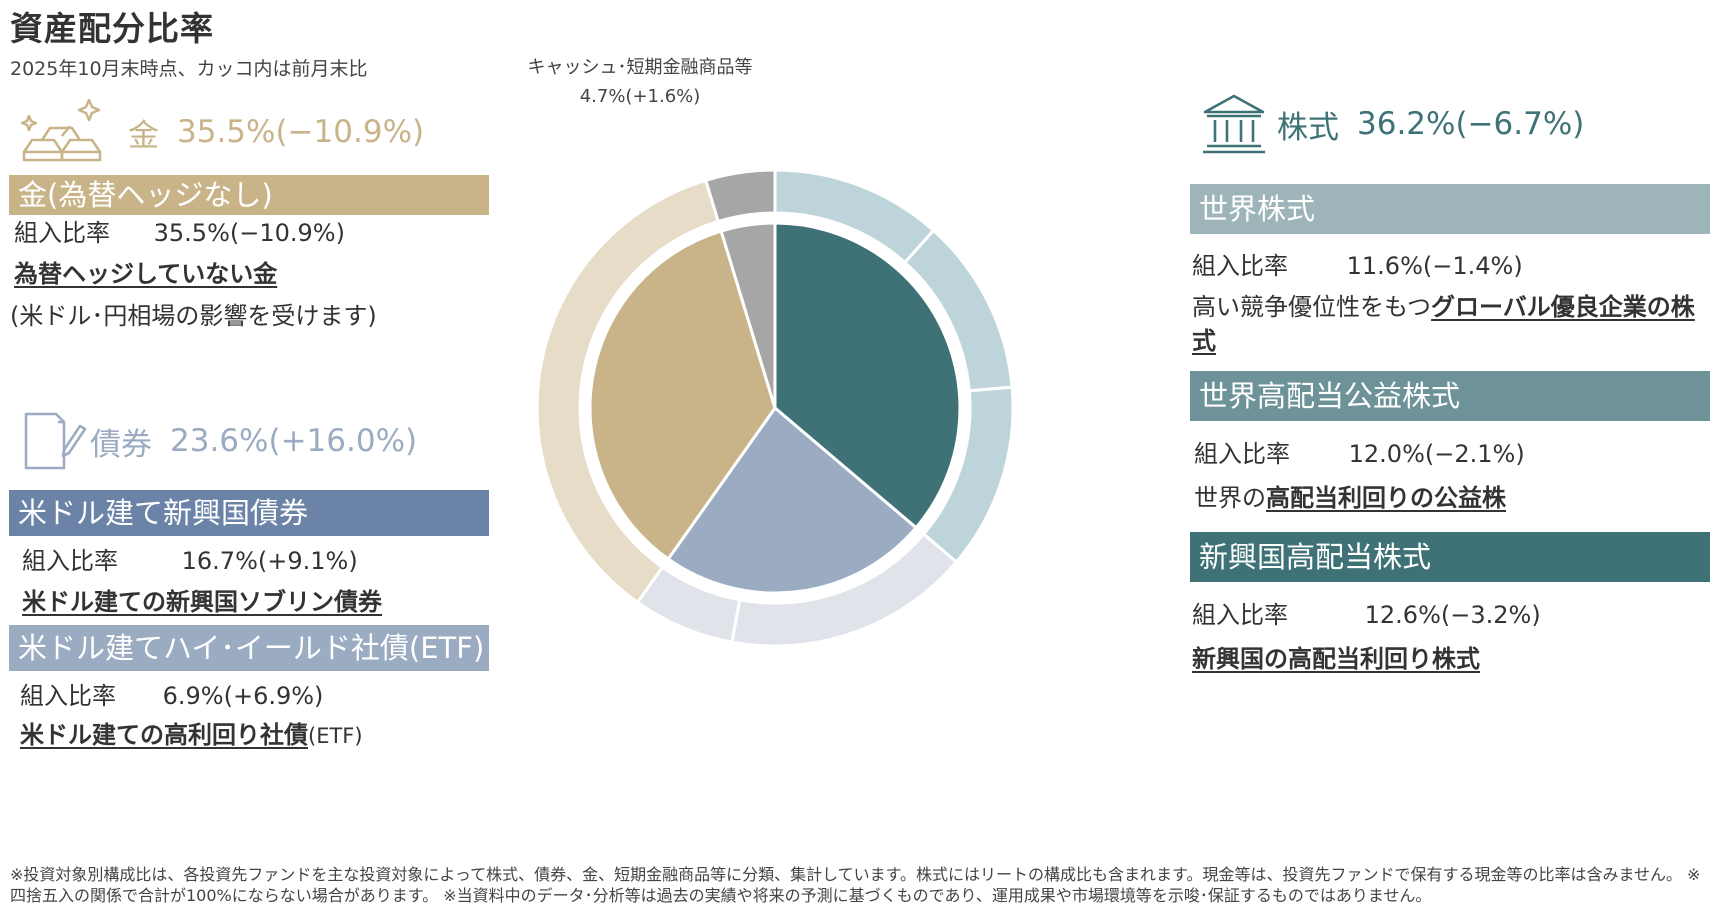 The width and height of the screenshot is (1717, 912). What do you see at coordinates (64, 132) in the screenshot?
I see `gold-bars-icon` at bounding box center [64, 132].